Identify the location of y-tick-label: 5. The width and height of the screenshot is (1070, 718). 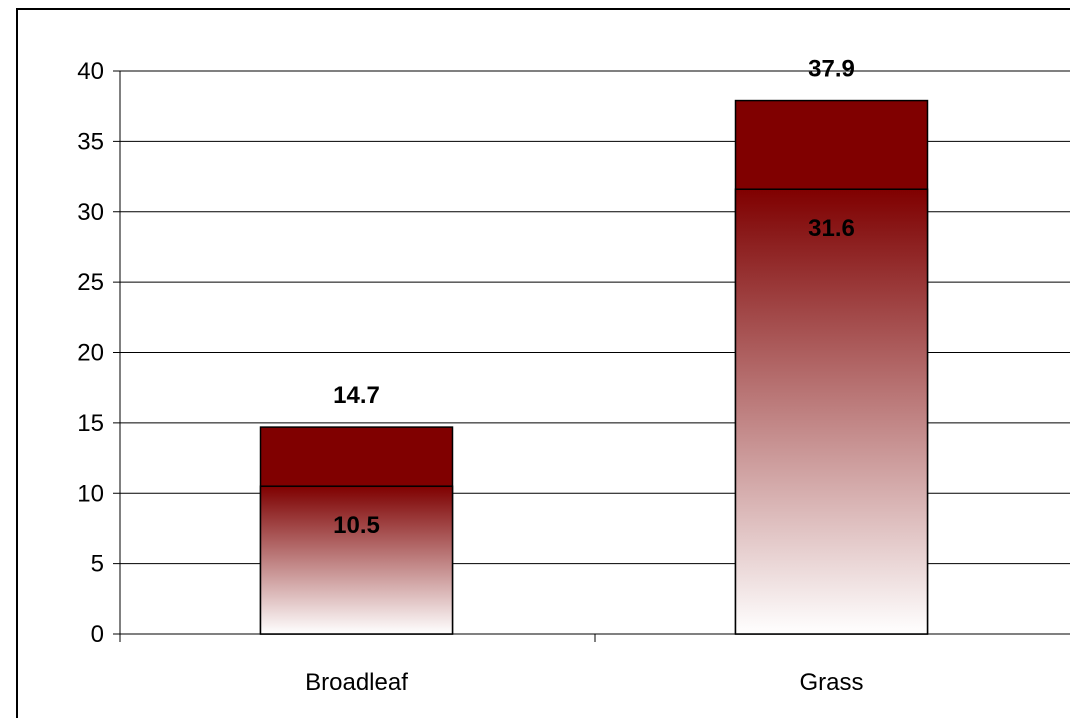
(97, 564).